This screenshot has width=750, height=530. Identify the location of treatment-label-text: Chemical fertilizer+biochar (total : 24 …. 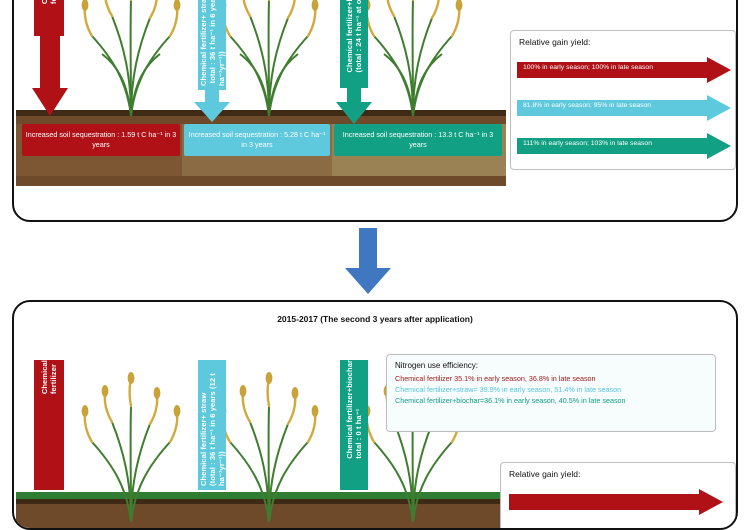
(354, 36).